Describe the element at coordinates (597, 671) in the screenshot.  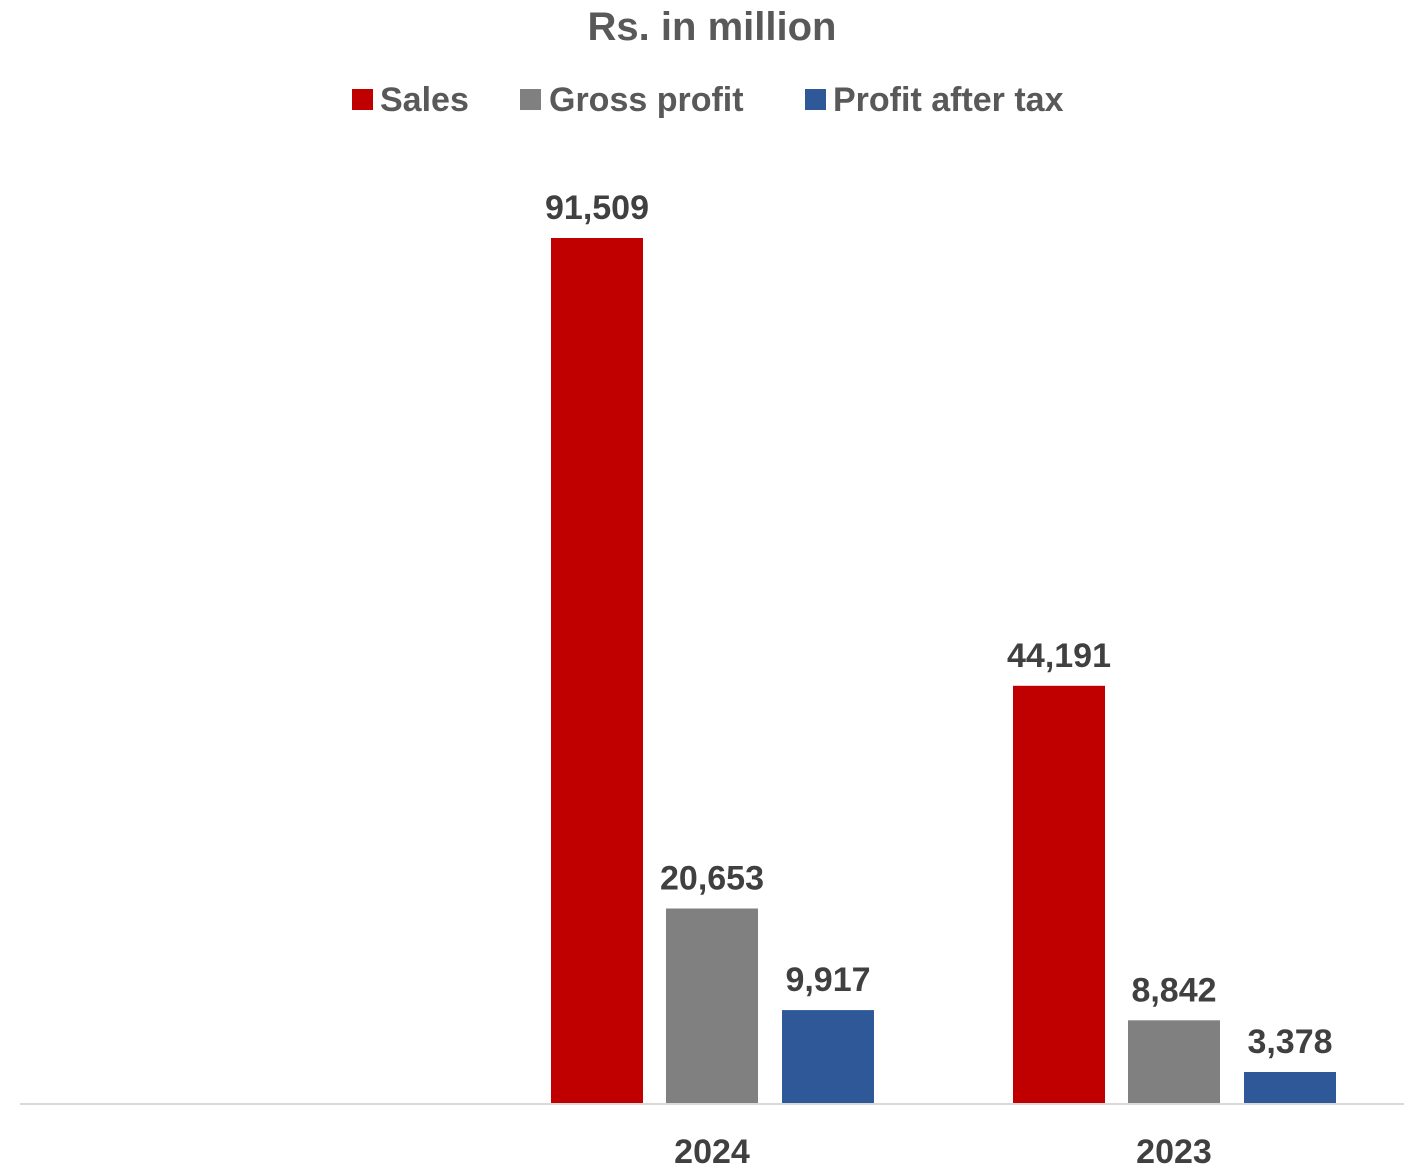
I see `bar-sales-2024` at that location.